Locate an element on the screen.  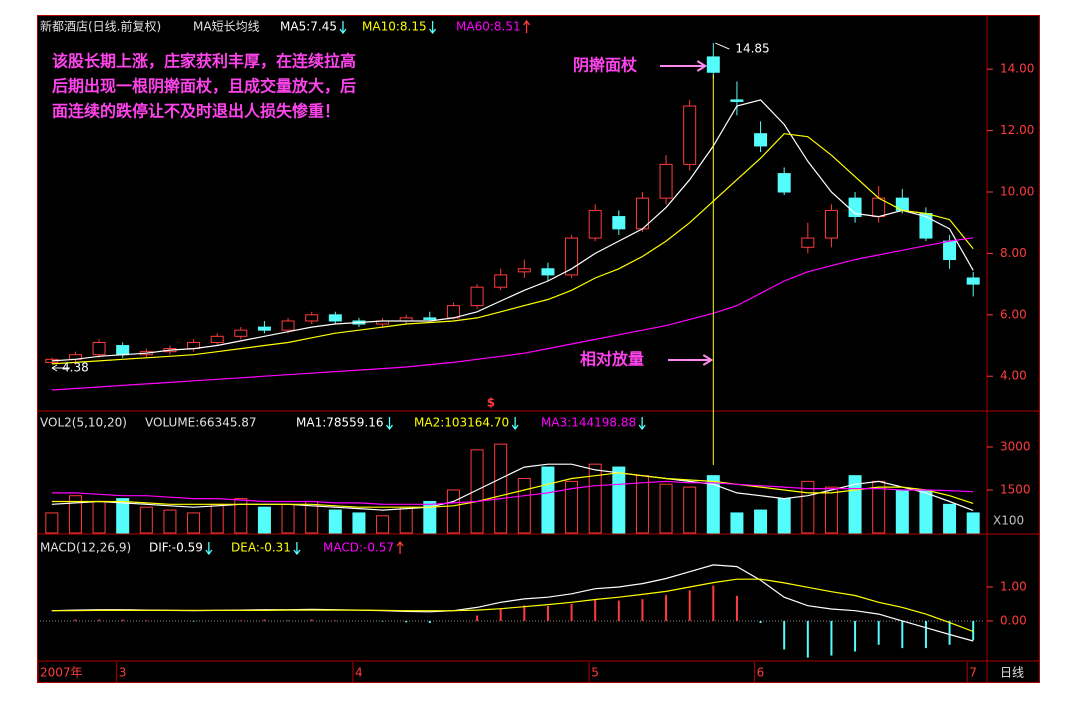
low-pointer is located at coordinates (60, 368).